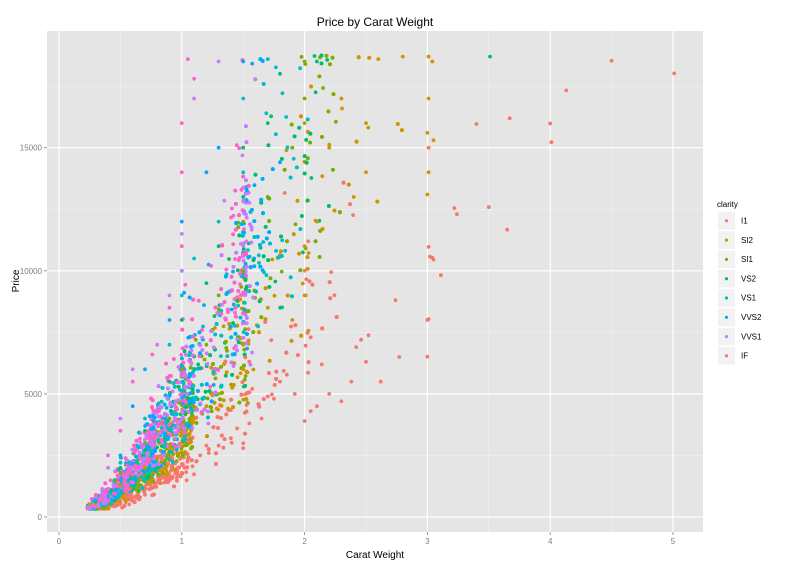  What do you see at coordinates (40, 517) in the screenshot?
I see `y-tick-label: 0` at bounding box center [40, 517].